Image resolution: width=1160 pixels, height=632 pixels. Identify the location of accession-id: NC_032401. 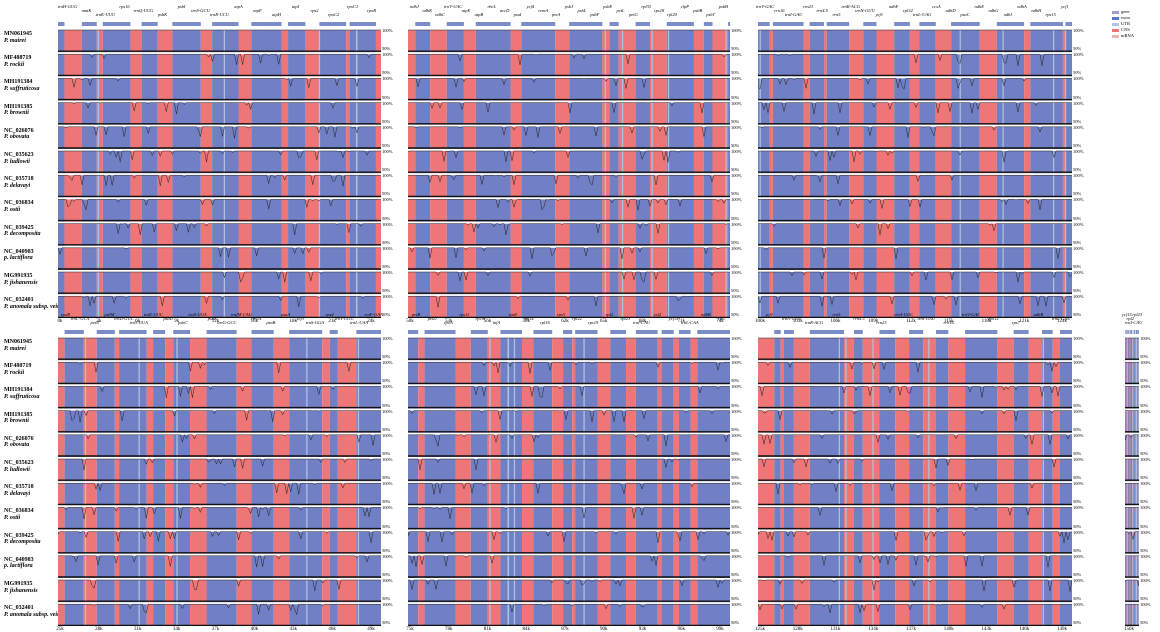
(19, 608).